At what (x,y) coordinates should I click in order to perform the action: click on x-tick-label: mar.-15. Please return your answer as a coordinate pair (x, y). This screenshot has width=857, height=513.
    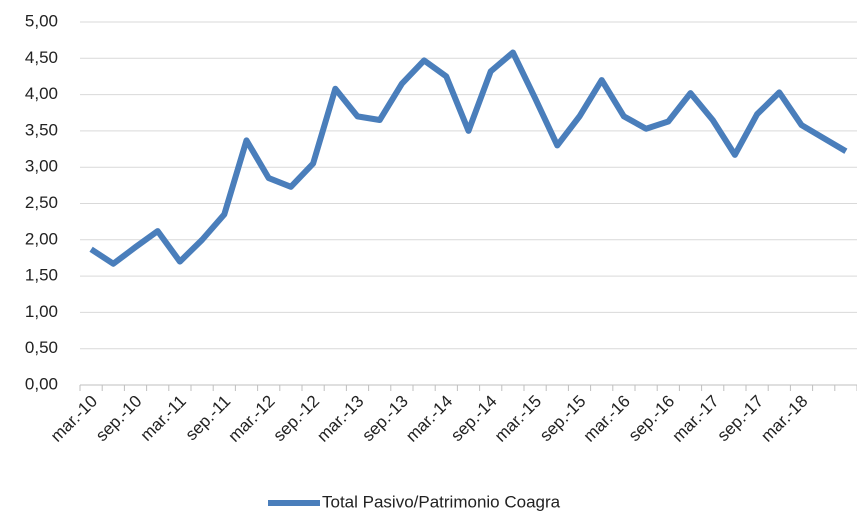
    Looking at the image, I should click on (518, 419).